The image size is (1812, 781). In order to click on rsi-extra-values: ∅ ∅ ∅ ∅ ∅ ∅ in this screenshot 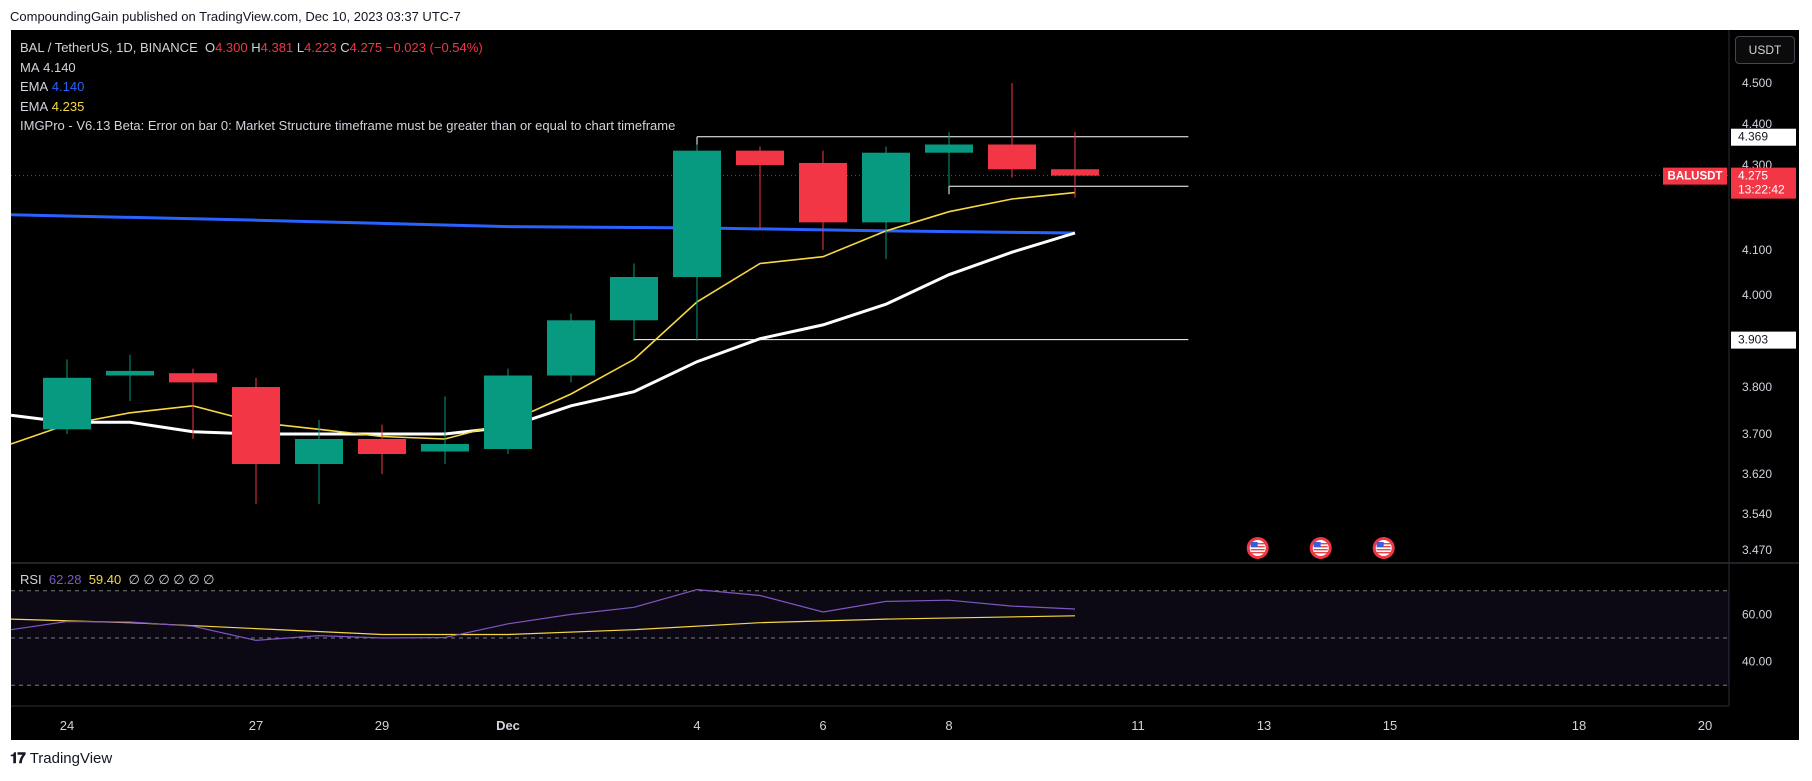, I will do `click(171, 579)`.